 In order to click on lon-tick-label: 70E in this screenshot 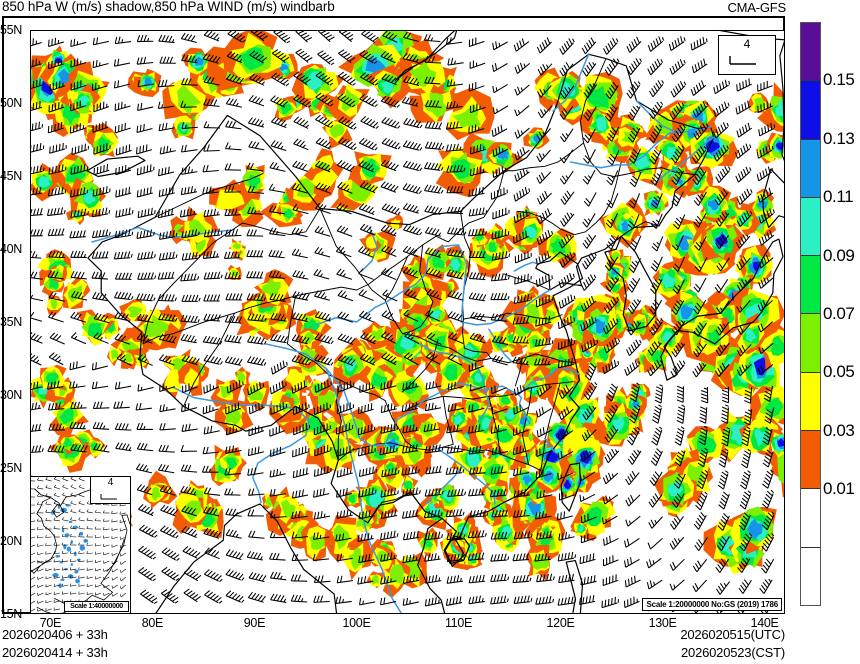, I will do `click(50, 623)`.